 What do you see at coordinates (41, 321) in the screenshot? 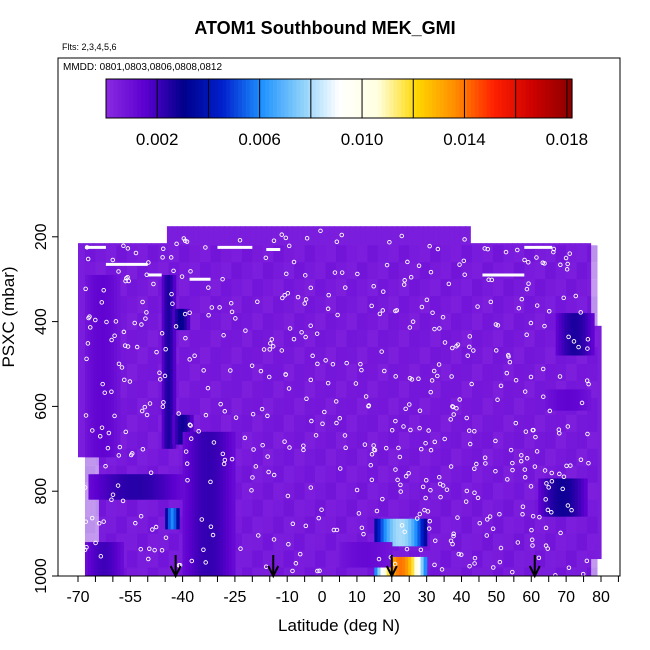
I see `y-tick-label: 400` at bounding box center [41, 321].